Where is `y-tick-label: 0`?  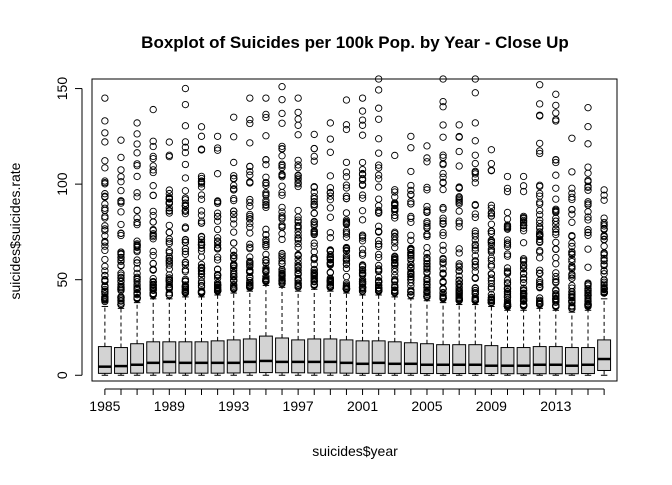
y-tick-label: 0 is located at coordinates (62, 375).